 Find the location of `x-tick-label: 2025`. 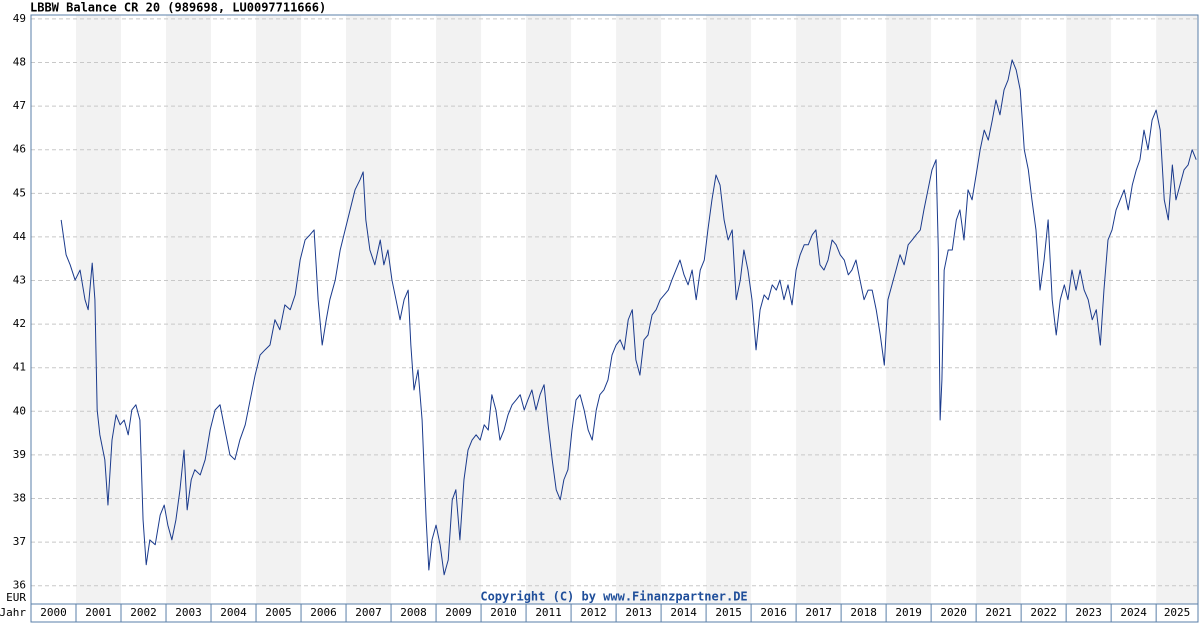

x-tick-label: 2025 is located at coordinates (1177, 612).